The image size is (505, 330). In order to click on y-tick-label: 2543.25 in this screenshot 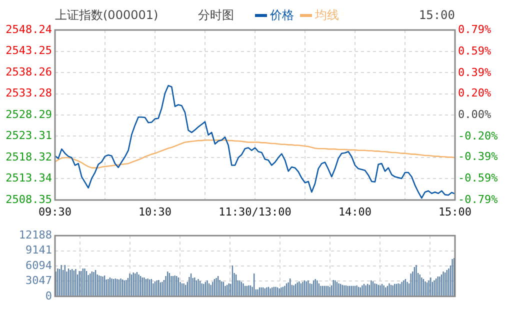, I will do `click(29, 51)`.